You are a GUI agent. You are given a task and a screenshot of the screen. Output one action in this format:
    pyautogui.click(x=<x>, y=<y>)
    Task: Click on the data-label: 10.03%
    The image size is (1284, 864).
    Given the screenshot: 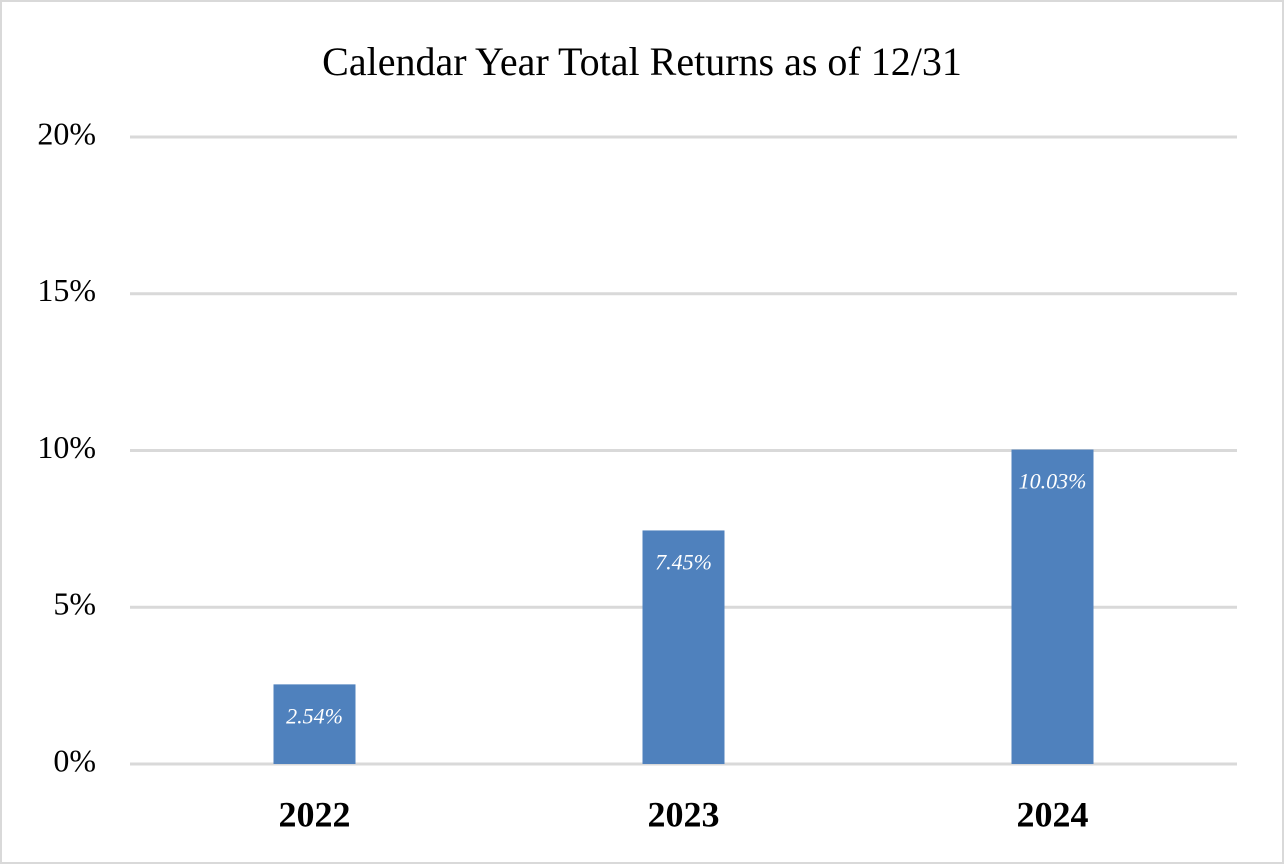 What is the action you would take?
    pyautogui.click(x=1053, y=481)
    